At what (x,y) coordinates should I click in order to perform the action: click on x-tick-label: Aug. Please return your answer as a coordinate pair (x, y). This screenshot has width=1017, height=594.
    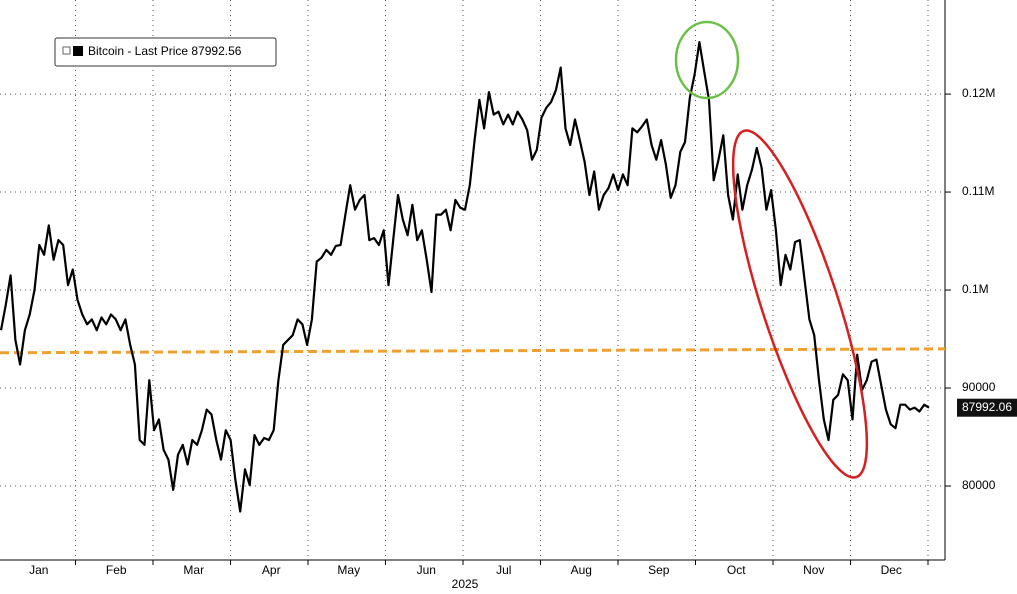
    Looking at the image, I should click on (581, 570).